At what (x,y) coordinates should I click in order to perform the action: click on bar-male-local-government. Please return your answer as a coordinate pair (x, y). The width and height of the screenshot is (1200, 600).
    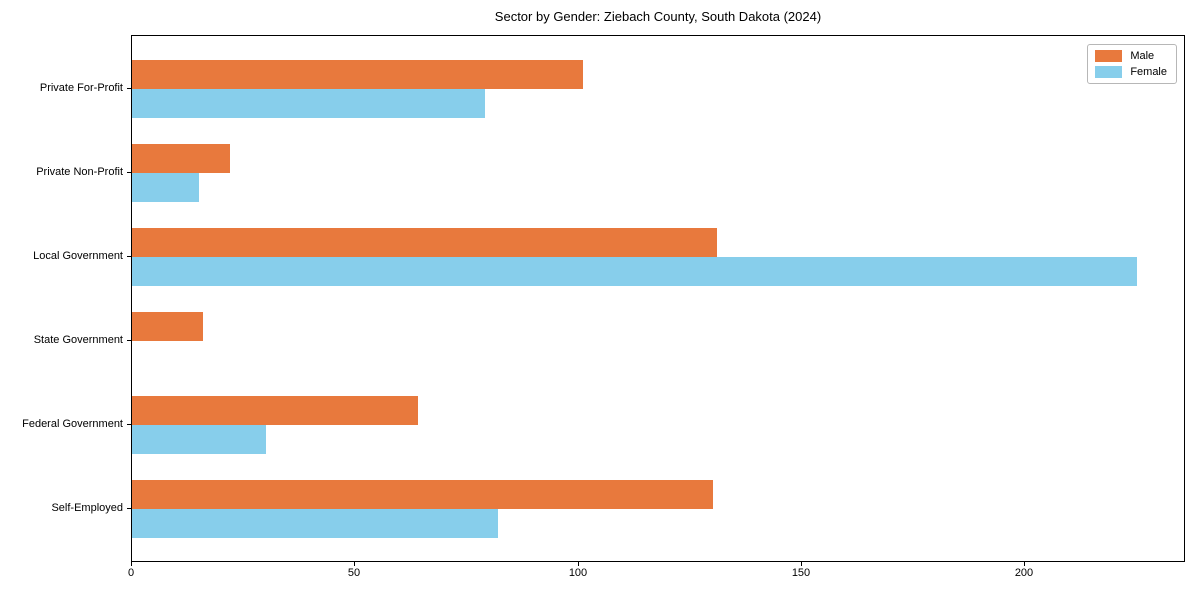
    Looking at the image, I should click on (424, 242).